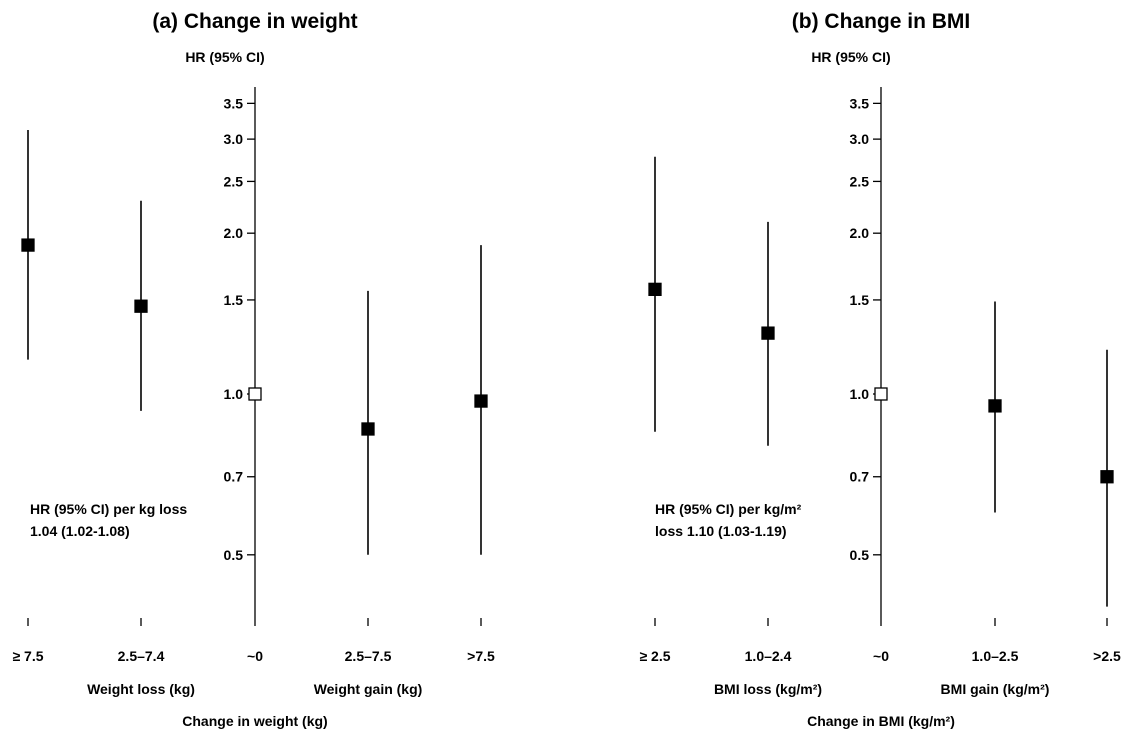 Image resolution: width=1136 pixels, height=736 pixels. I want to click on x-axis-label: Change in weight (kg), so click(254, 721).